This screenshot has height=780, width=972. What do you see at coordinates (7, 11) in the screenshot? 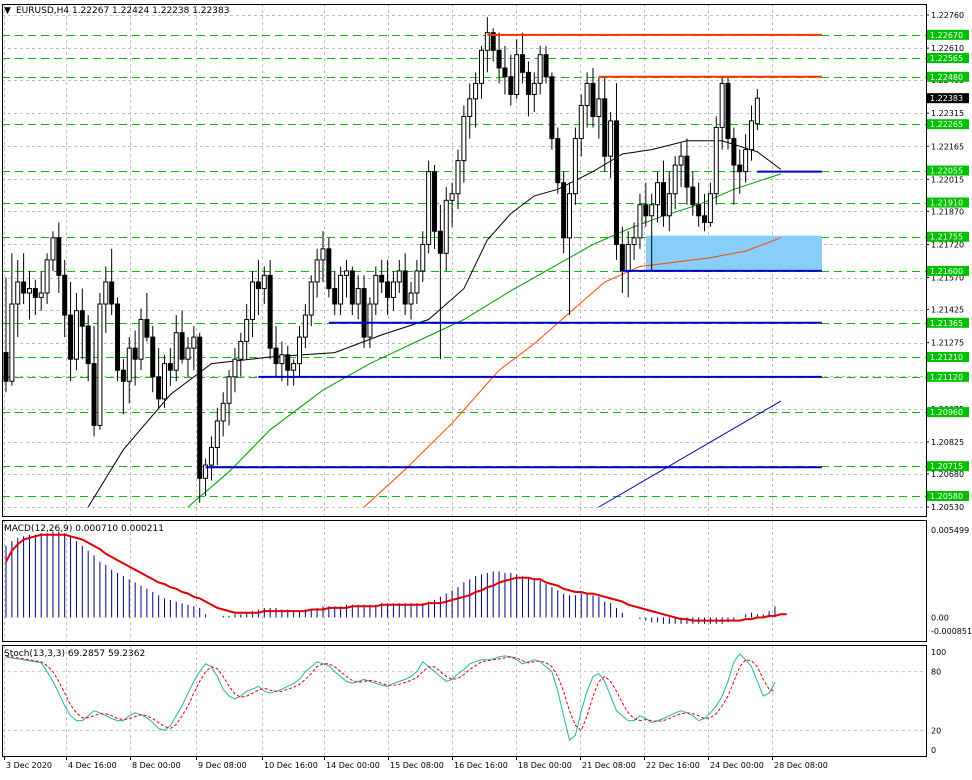
I see `symbol-header-arrow: ▼` at bounding box center [7, 11].